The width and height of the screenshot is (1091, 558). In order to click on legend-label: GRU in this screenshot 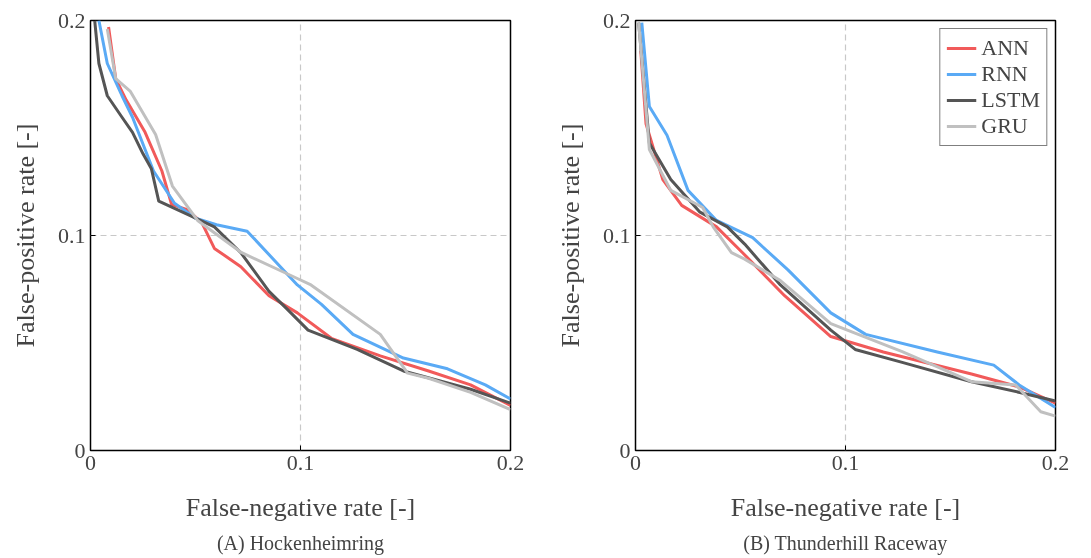, I will do `click(1004, 126)`.